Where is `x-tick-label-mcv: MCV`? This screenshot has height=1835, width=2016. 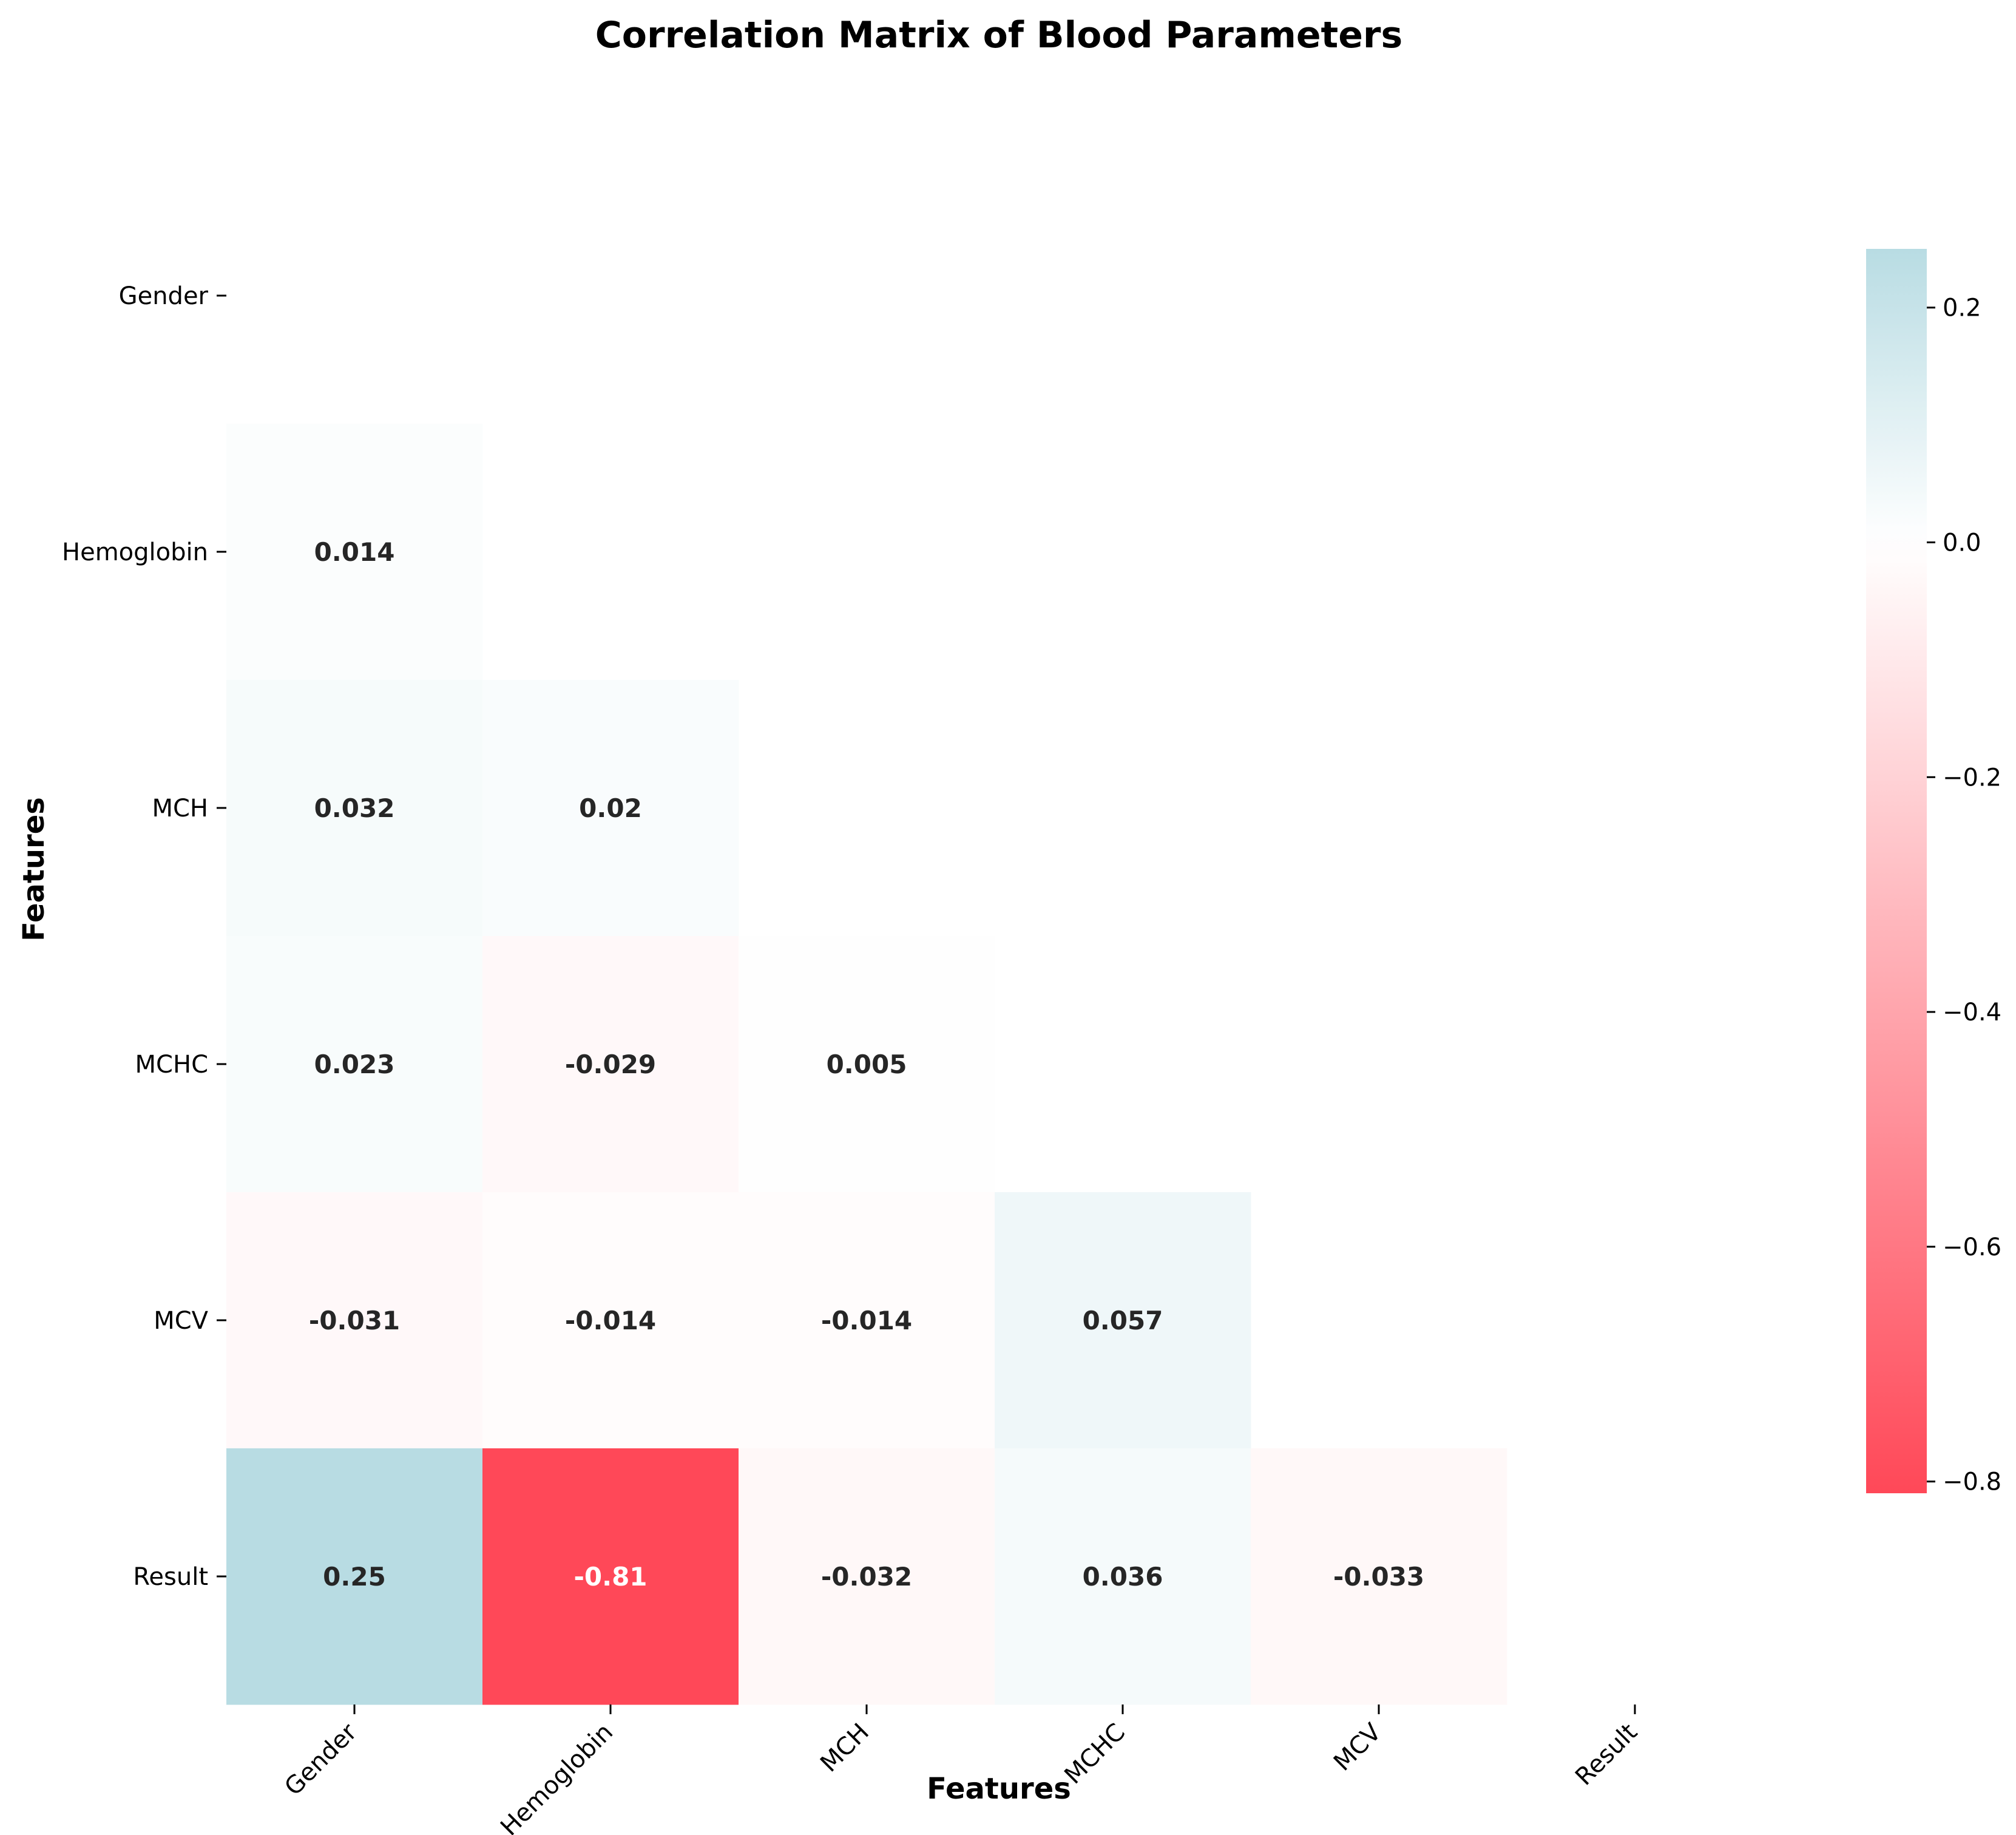
x-tick-label-mcv: MCV is located at coordinates (1357, 1747).